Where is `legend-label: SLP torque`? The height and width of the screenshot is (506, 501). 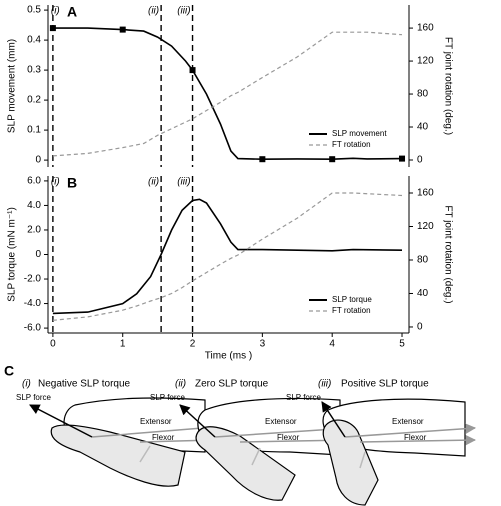 legend-label: SLP torque is located at coordinates (352, 299).